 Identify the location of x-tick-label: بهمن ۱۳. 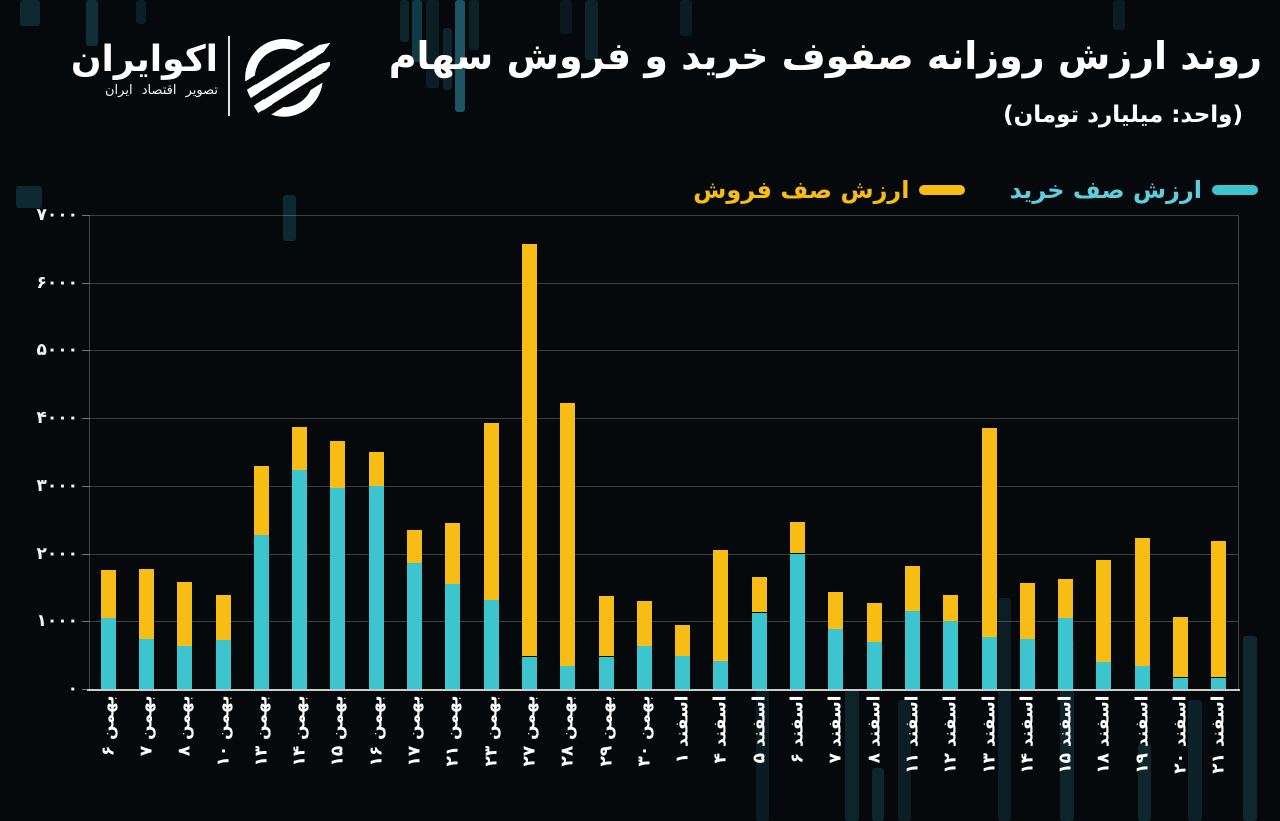
(261, 730).